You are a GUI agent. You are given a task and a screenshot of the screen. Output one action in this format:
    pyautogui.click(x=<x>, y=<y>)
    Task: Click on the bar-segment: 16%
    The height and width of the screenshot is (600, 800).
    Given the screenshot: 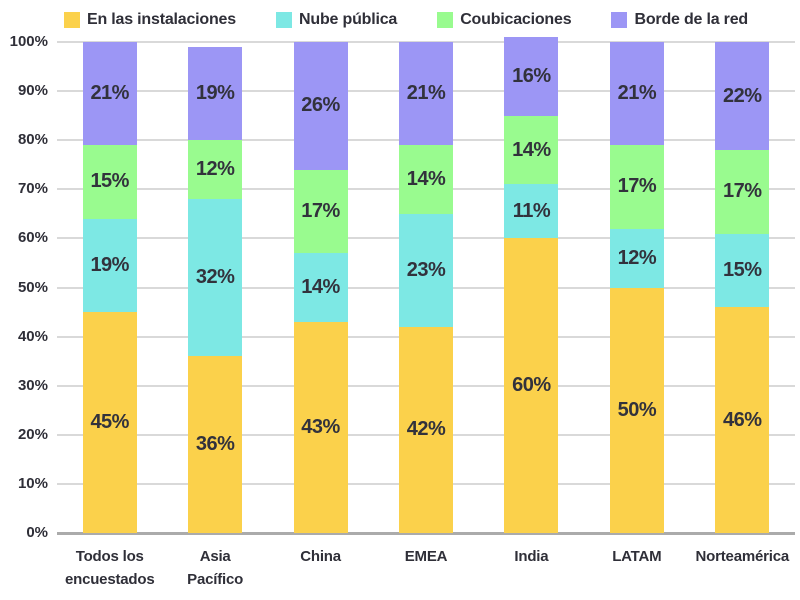 What is the action you would take?
    pyautogui.click(x=531, y=76)
    